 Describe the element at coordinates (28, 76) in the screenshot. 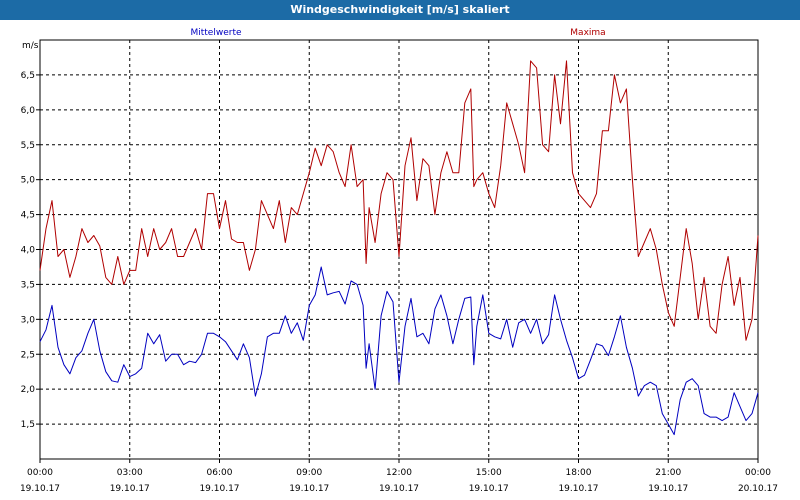

I see `y-tick-label: 6,5` at that location.